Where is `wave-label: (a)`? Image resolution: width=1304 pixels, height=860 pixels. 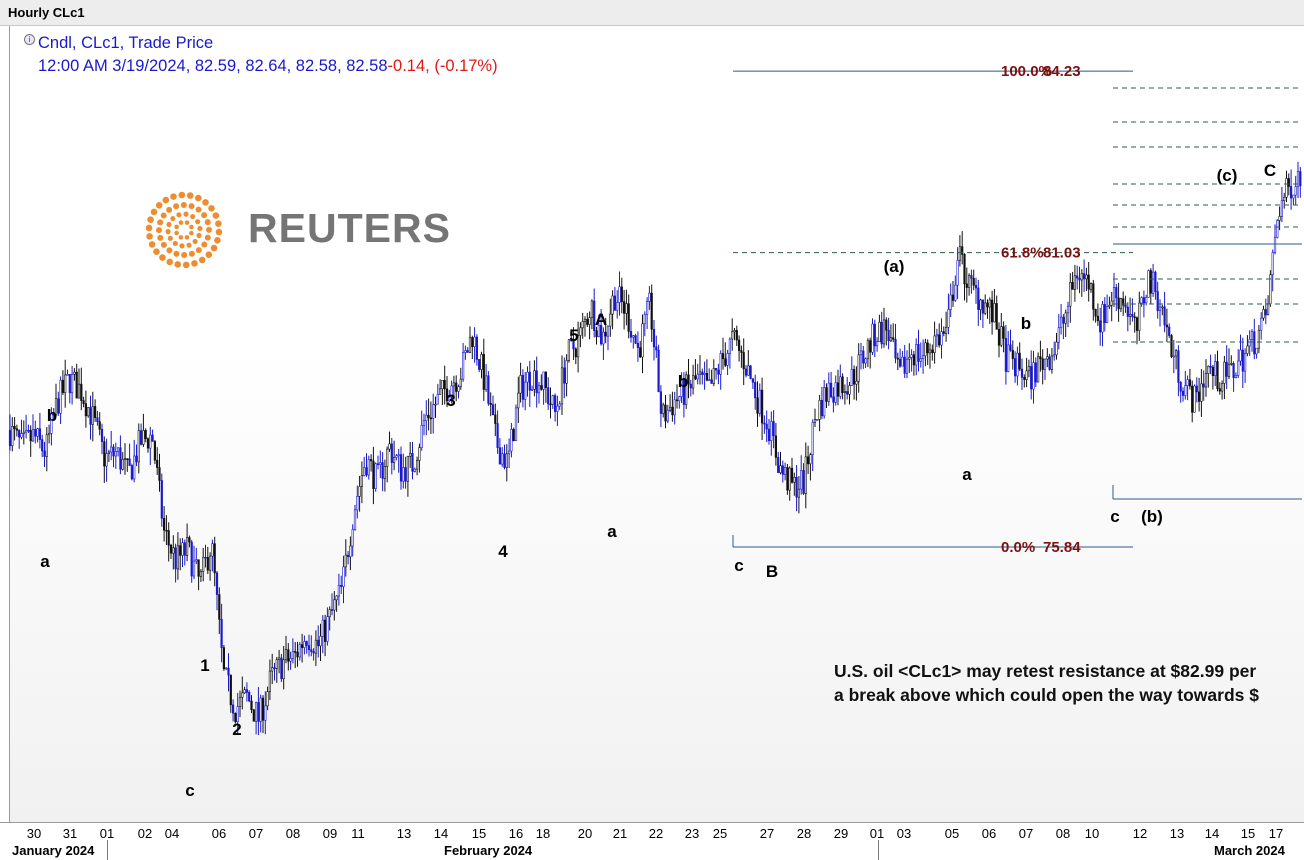
wave-label: (a) is located at coordinates (894, 266).